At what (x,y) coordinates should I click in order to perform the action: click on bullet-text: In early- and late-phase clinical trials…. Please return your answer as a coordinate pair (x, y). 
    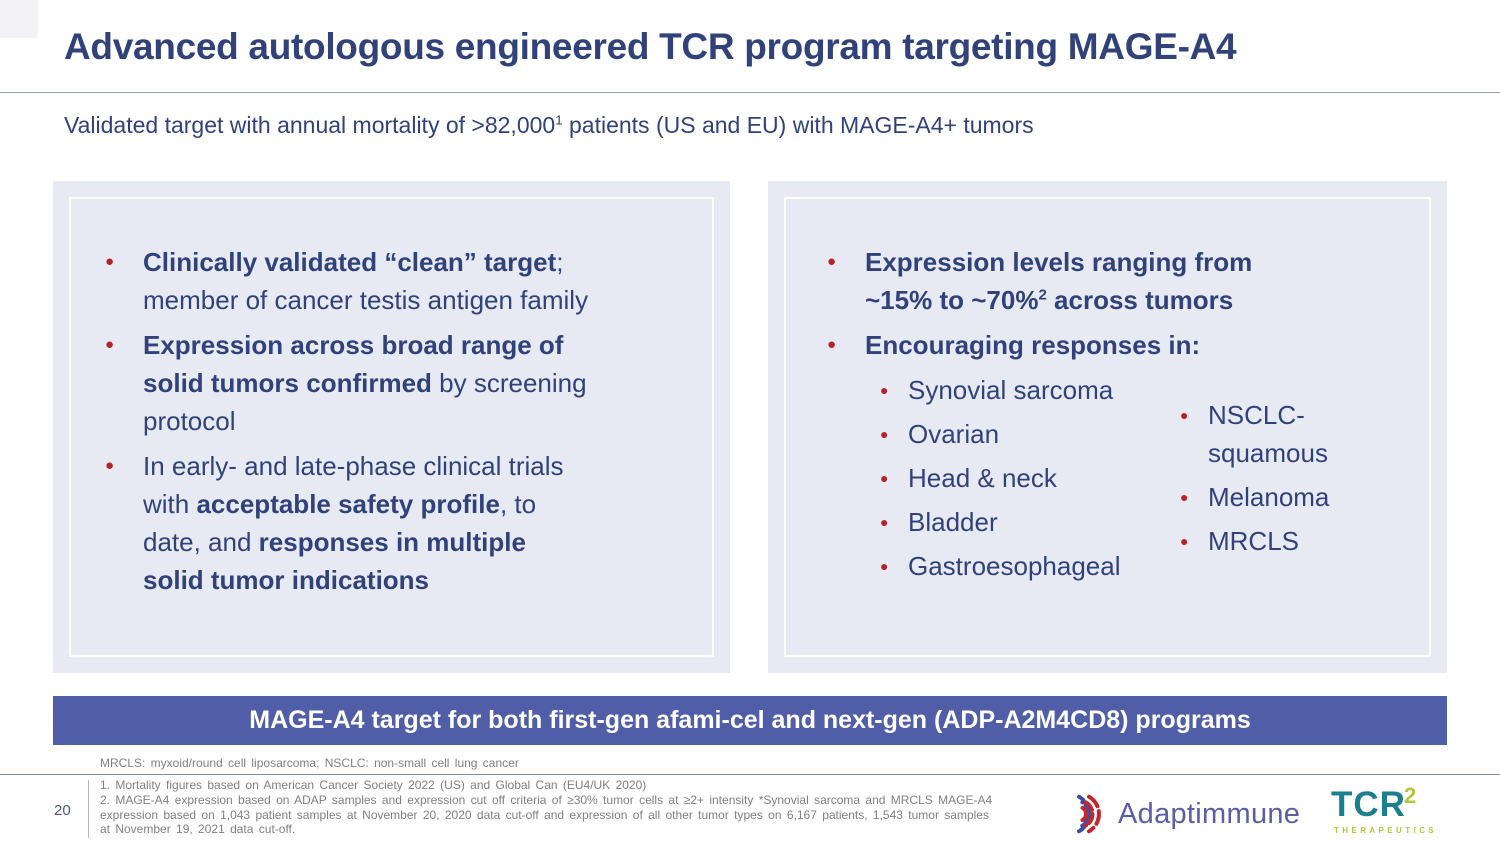
    Looking at the image, I should click on (353, 523).